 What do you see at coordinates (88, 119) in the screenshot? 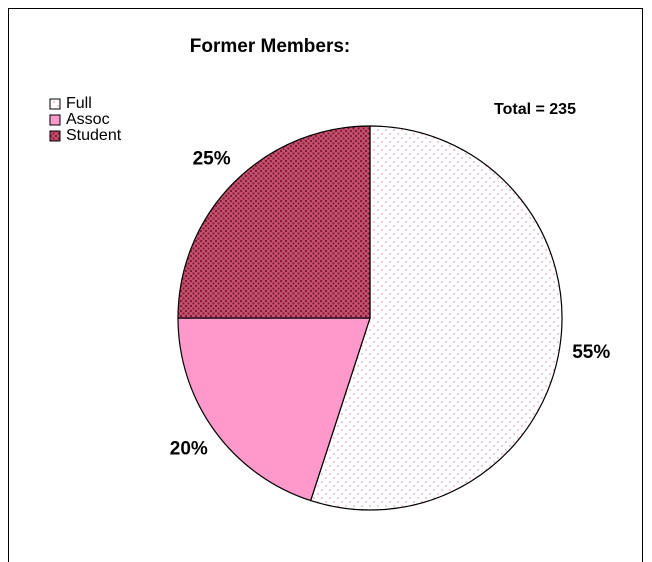
I see `legend-label: Assoc` at bounding box center [88, 119].